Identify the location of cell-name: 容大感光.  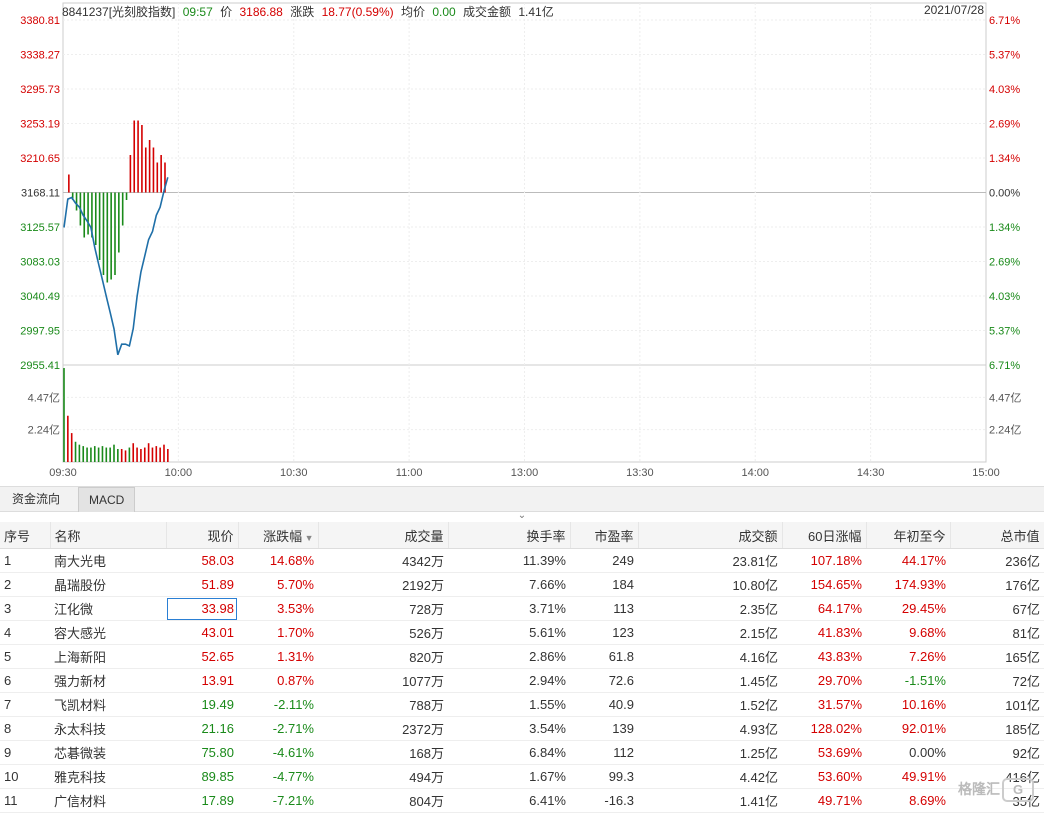
(108, 632).